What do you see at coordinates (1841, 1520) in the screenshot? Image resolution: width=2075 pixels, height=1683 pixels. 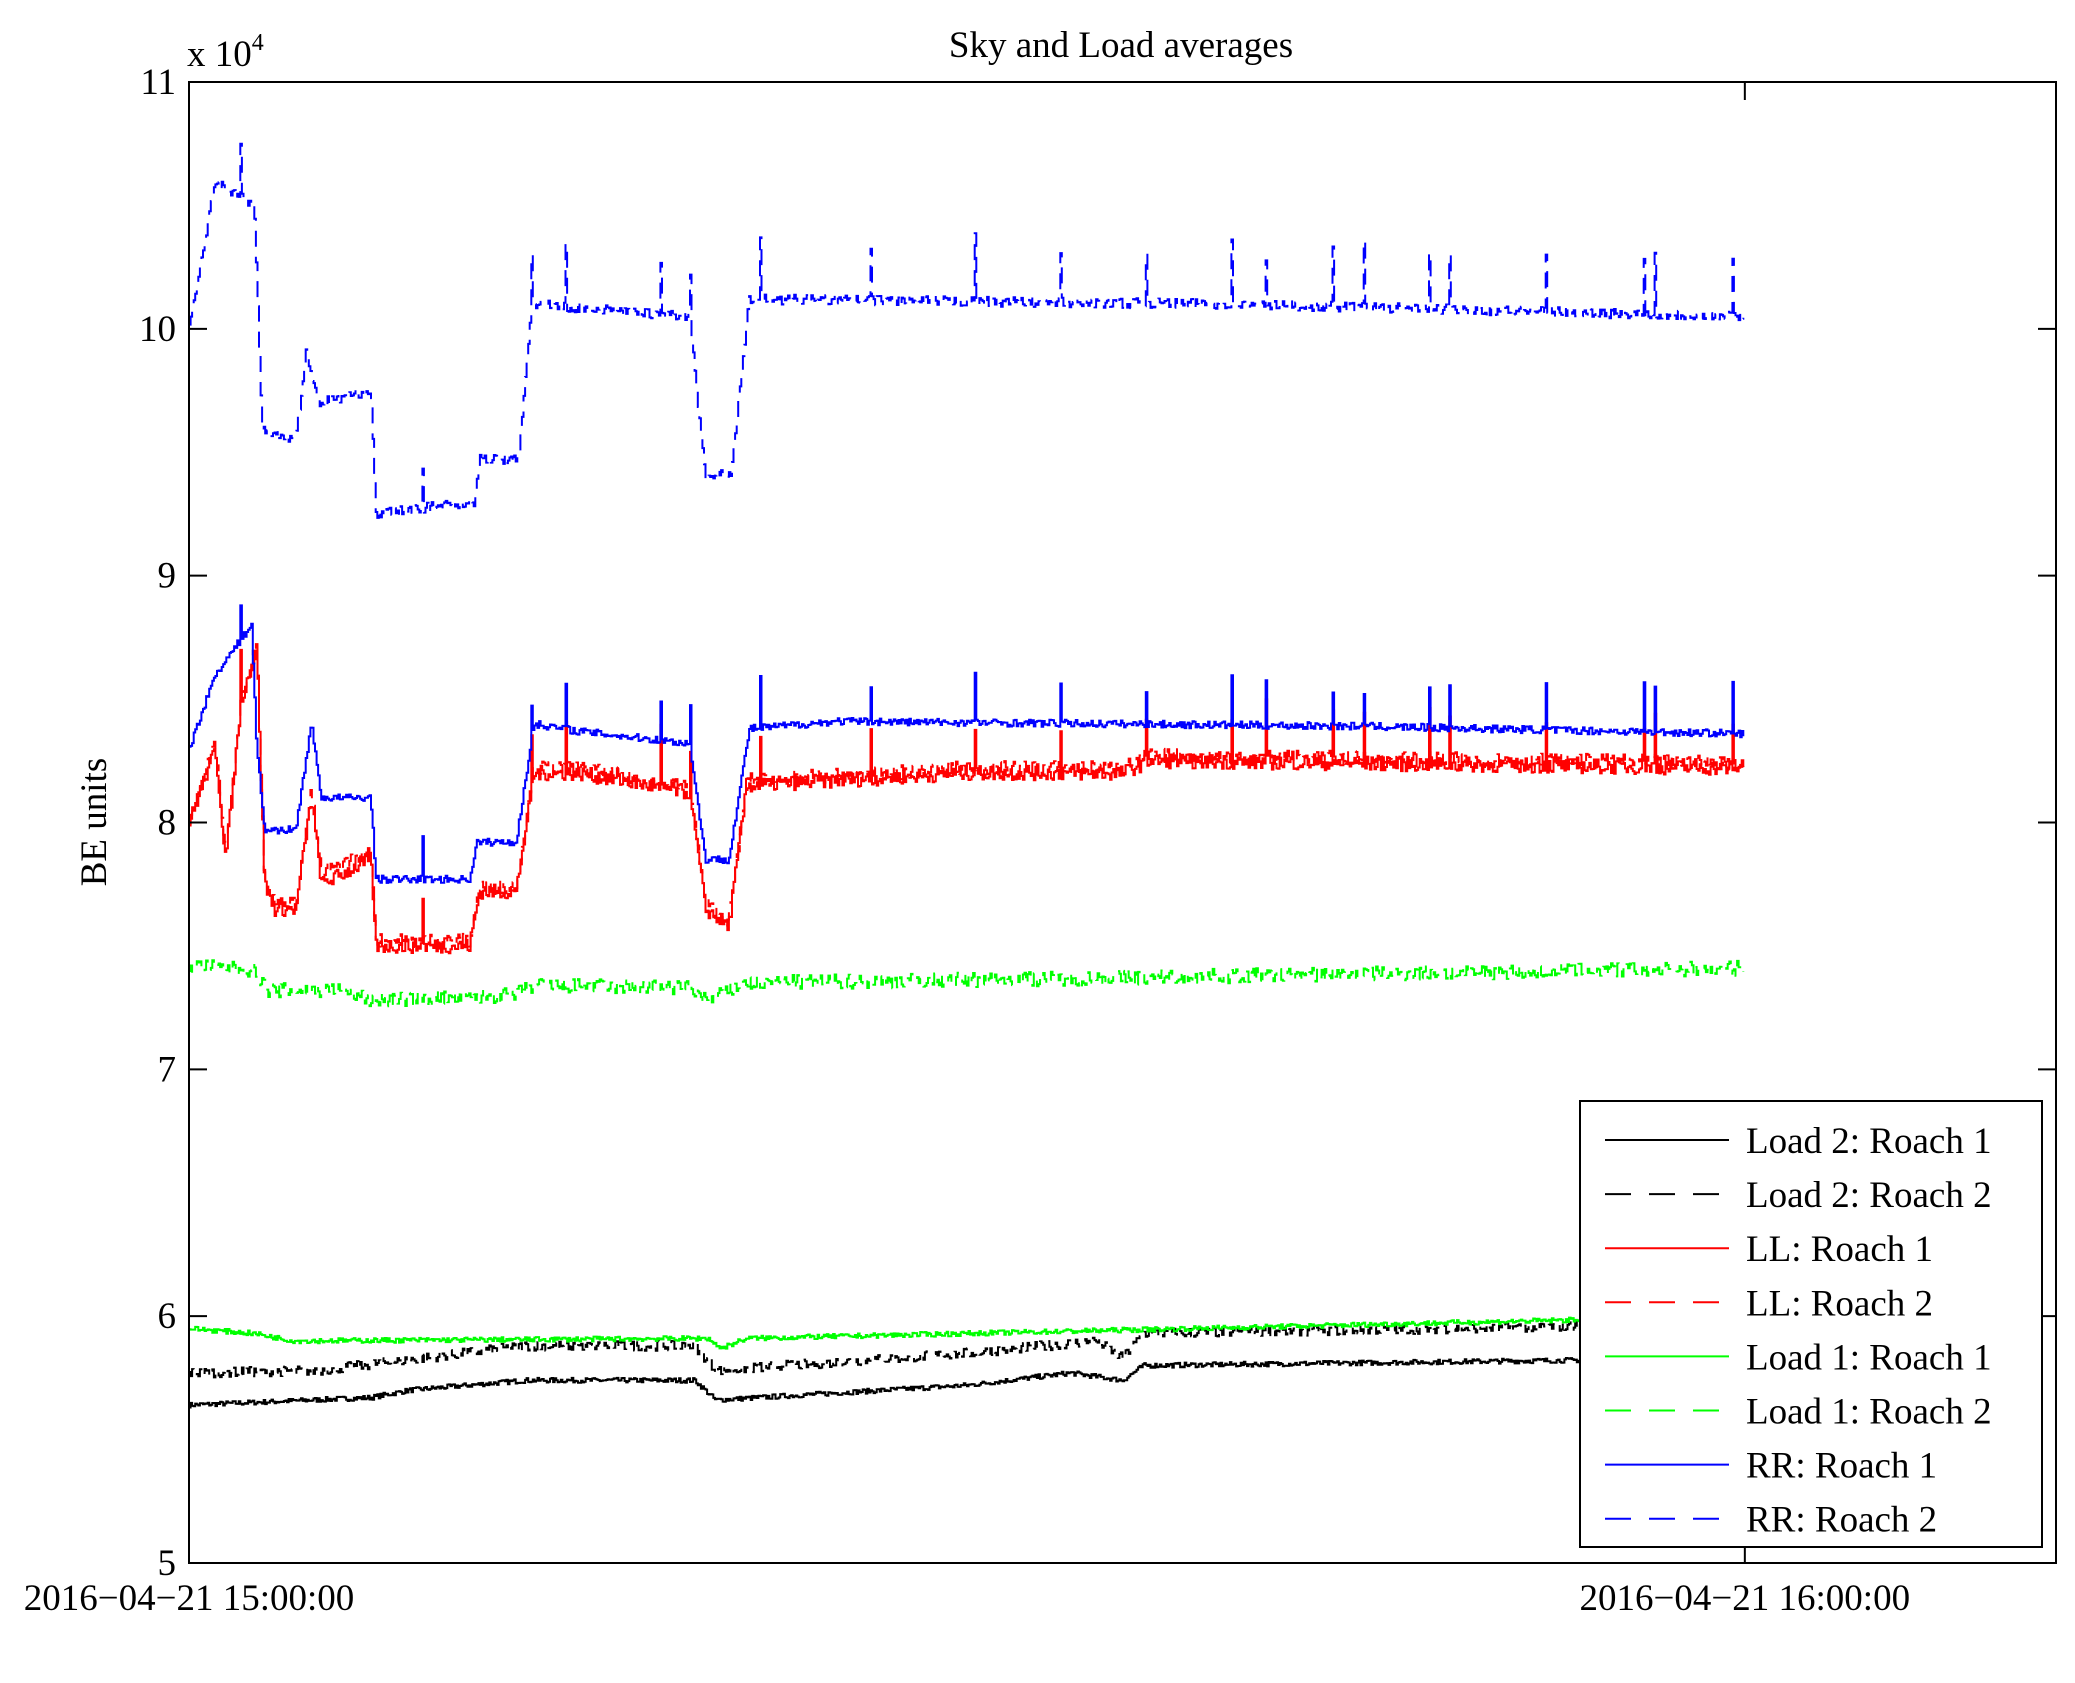 I see `legend-label: RR: Roach 2` at bounding box center [1841, 1520].